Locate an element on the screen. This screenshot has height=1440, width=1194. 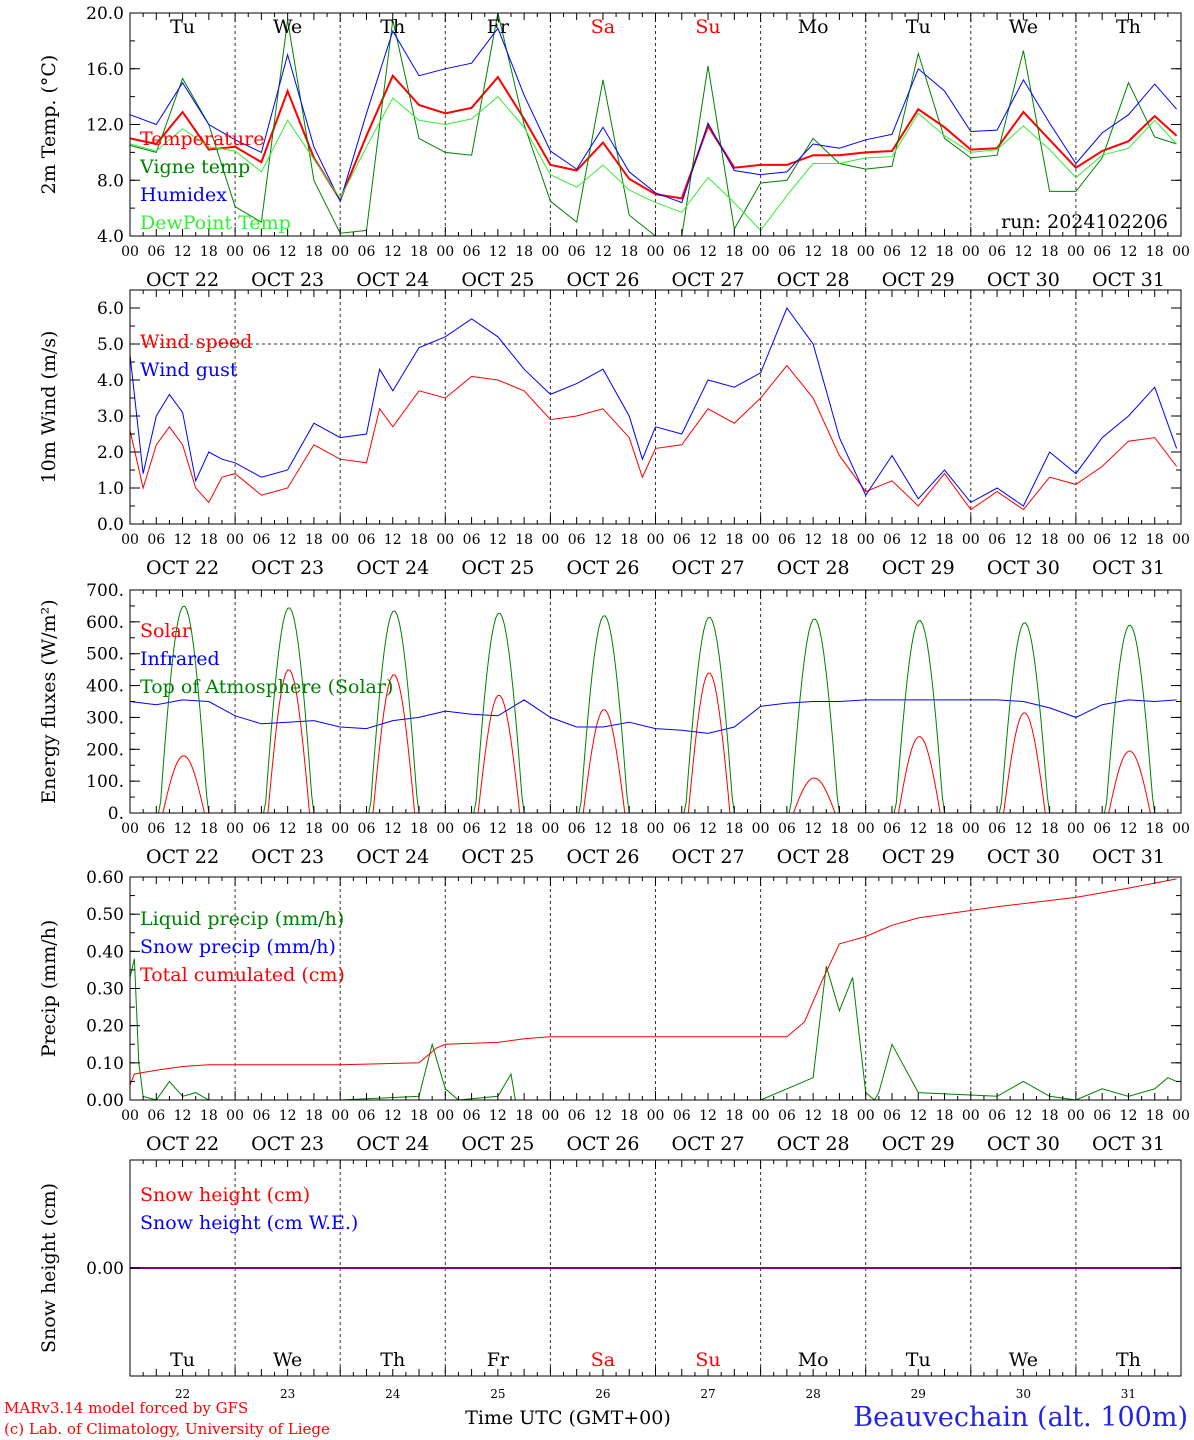
y-tick-label: 0.0 is located at coordinates (110, 525).